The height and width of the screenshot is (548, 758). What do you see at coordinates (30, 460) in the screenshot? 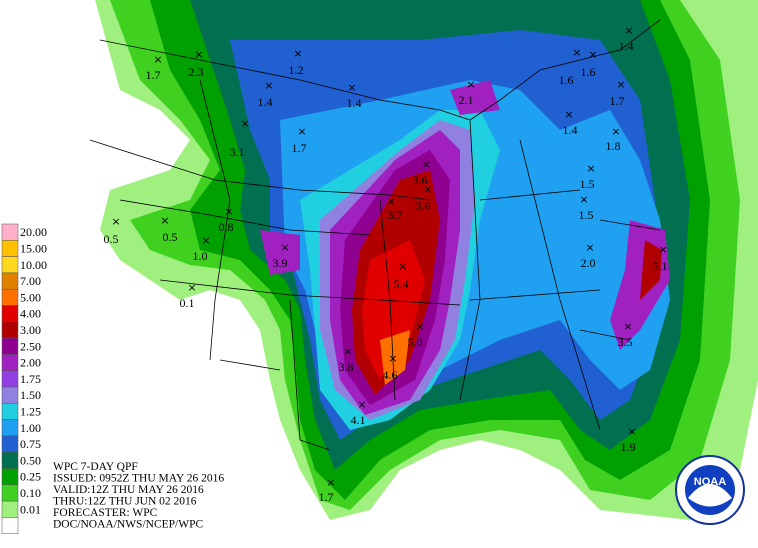
I see `legend-label: 0.50` at bounding box center [30, 460].